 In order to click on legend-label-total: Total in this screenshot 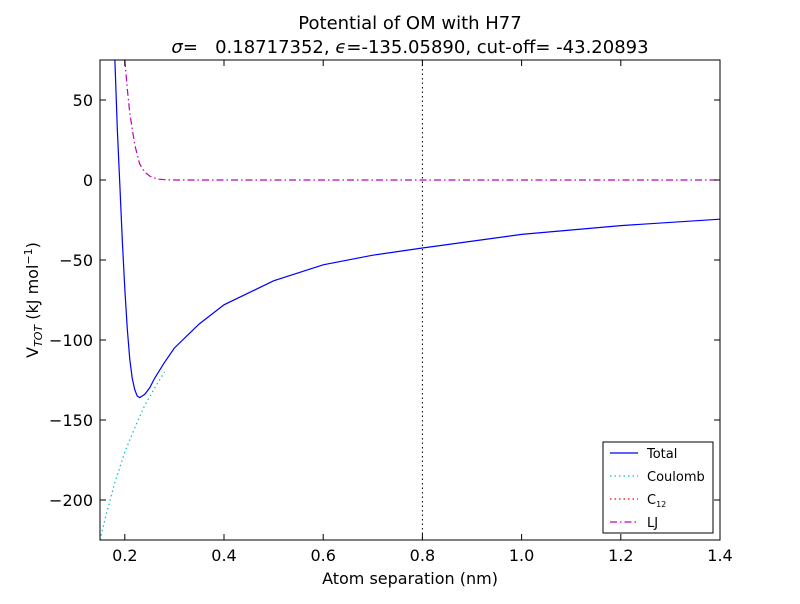, I will do `click(661, 454)`.